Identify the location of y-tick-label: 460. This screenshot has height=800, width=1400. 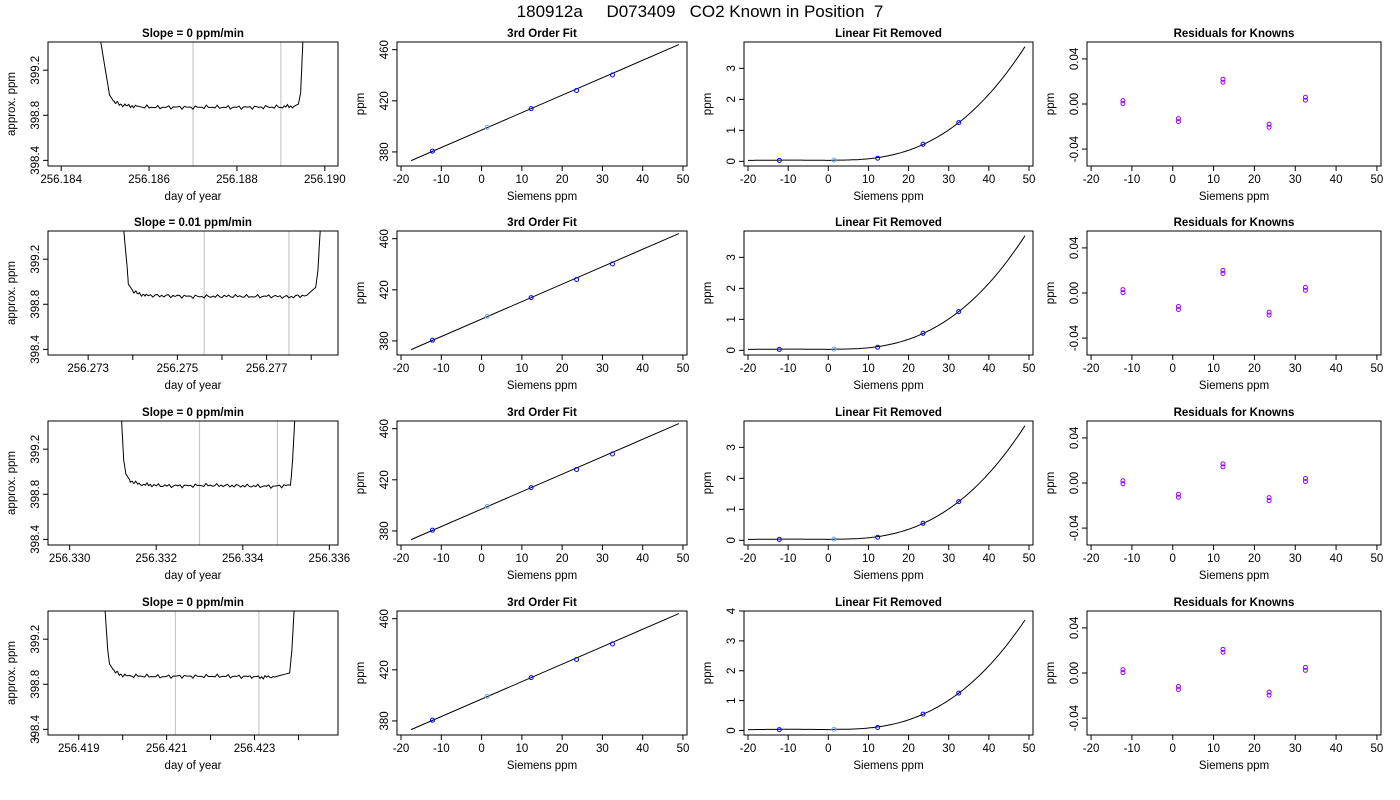
(385, 618).